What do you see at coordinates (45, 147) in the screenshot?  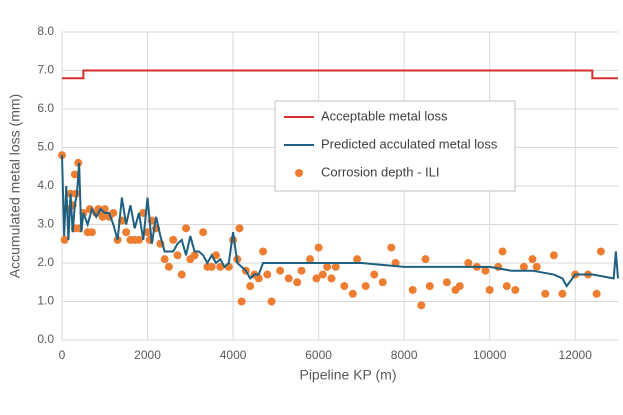 I see `y-tick-label: 5.0` at bounding box center [45, 147].